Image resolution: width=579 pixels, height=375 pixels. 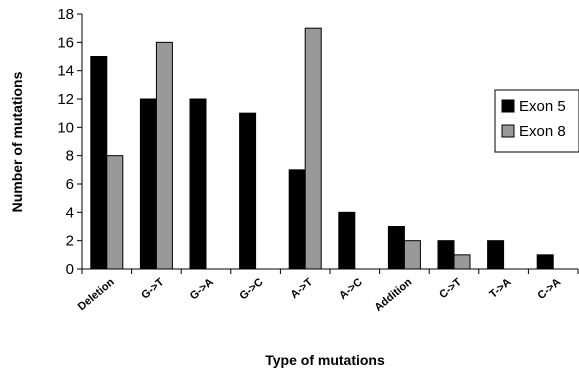 I want to click on y-tick-label: 12, so click(x=65, y=99).